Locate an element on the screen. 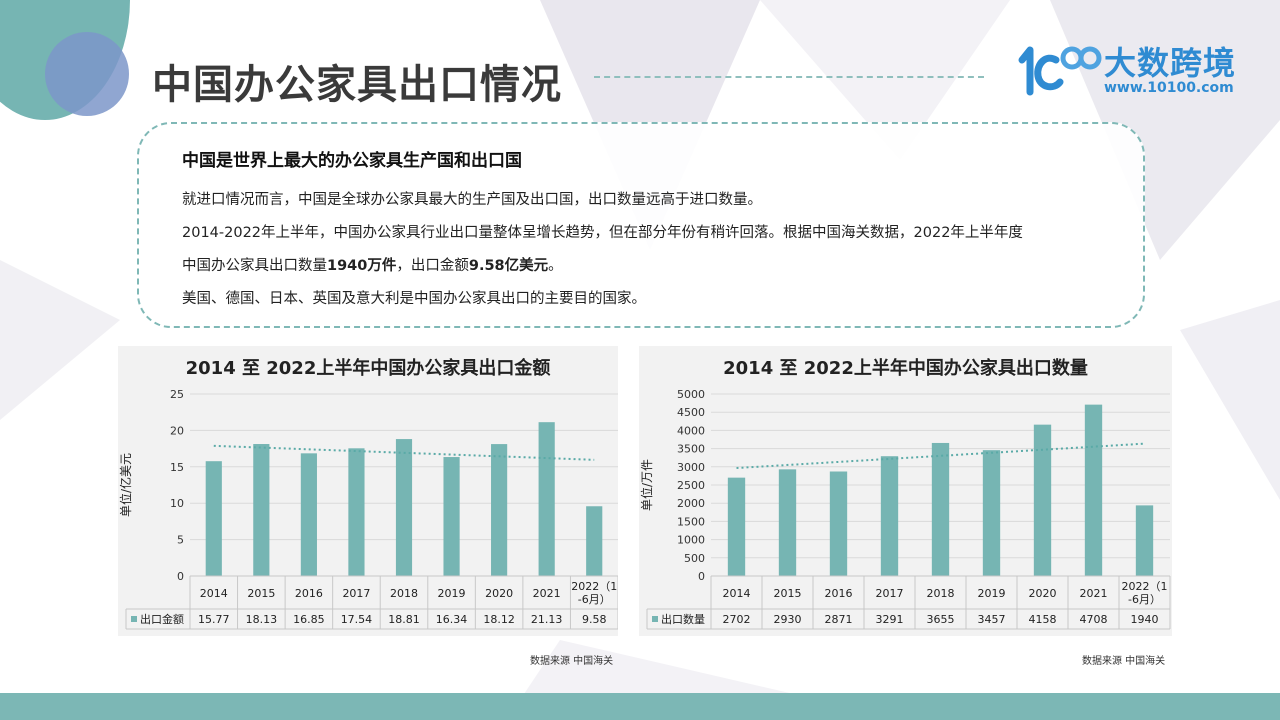 The image size is (1280, 720). brand-logo: 大数跨境 www.10100.com is located at coordinates (1131, 69).